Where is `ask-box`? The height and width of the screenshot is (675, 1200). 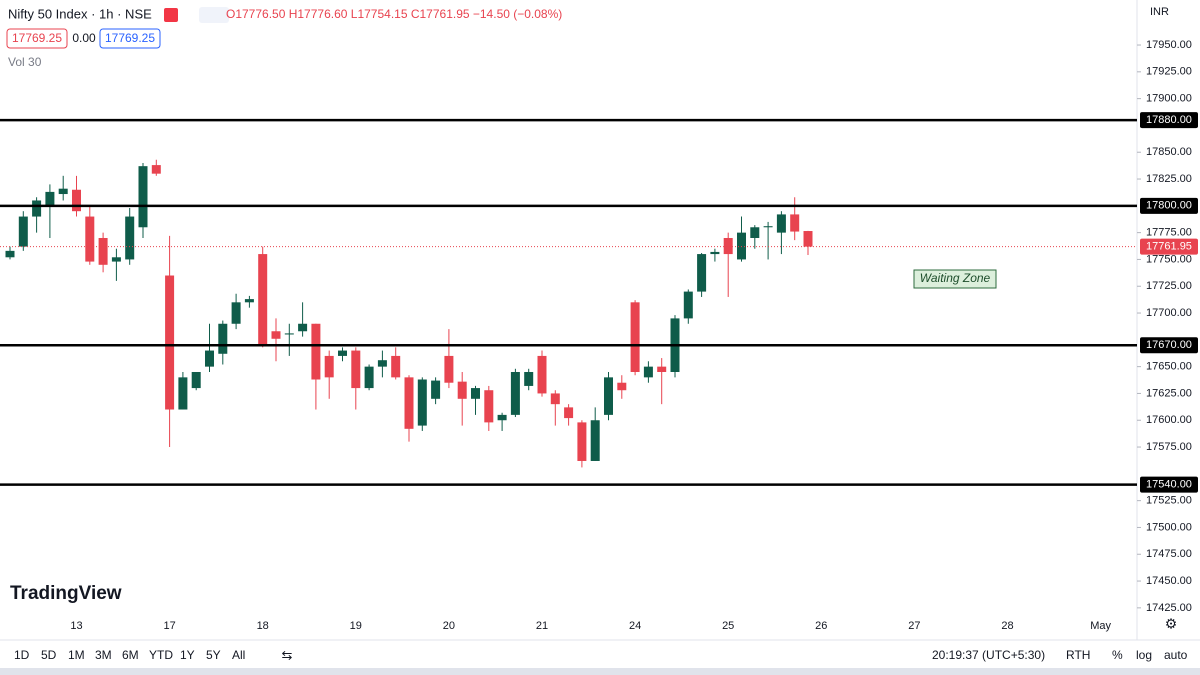
ask-box is located at coordinates (130, 38).